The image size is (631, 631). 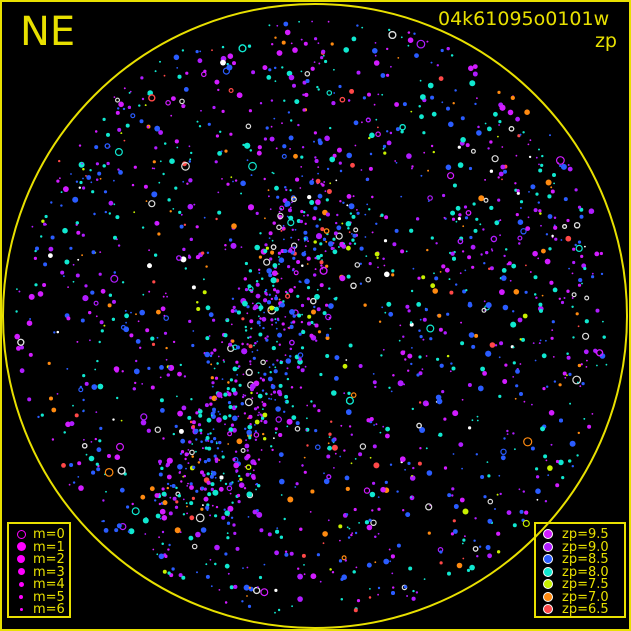 I want to click on frame-id: 04k61095o0101w, so click(x=524, y=19).